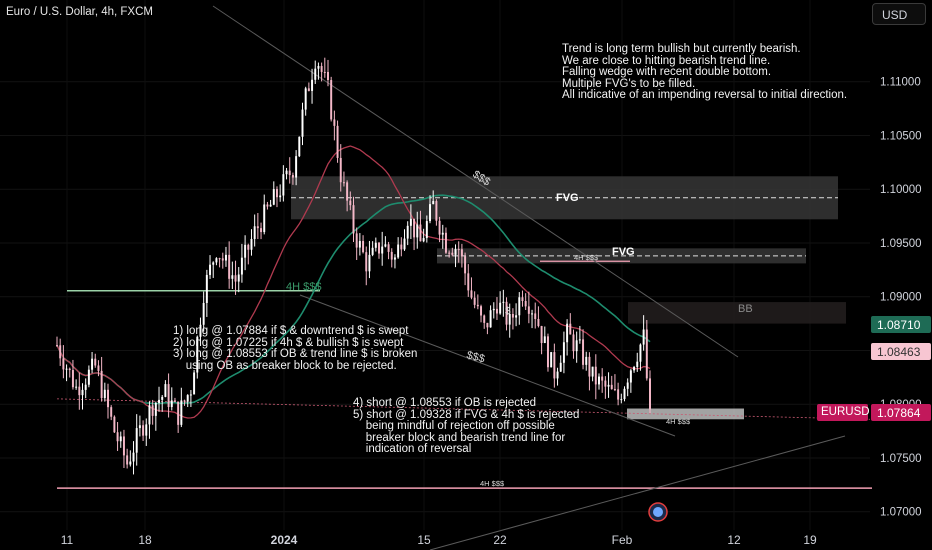 The image size is (932, 550). What do you see at coordinates (900, 83) in the screenshot?
I see `y-tick-label: 1.11000` at bounding box center [900, 83].